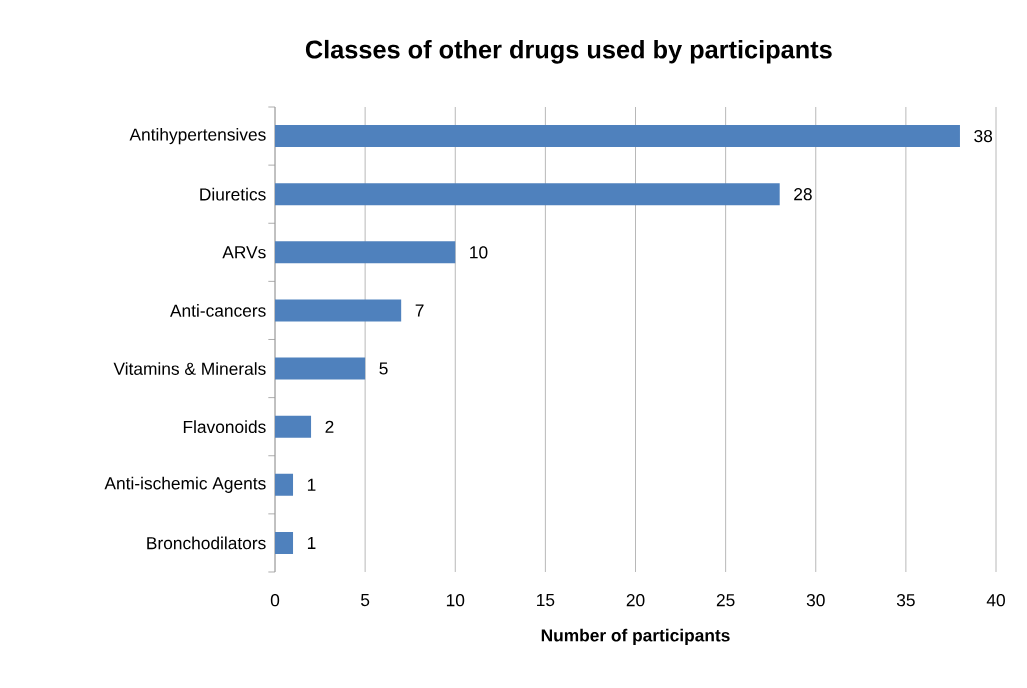 Image resolution: width=1027 pixels, height=688 pixels. What do you see at coordinates (815, 600) in the screenshot?
I see `x-tick-label: 30` at bounding box center [815, 600].